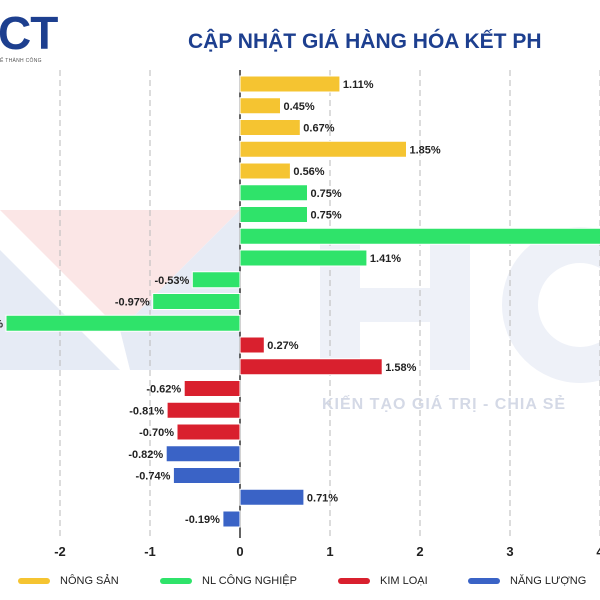 The height and width of the screenshot is (600, 600). Describe the element at coordinates (249, 581) in the screenshot. I see `legend-label: NL CÔNG NGHIỆP` at that location.